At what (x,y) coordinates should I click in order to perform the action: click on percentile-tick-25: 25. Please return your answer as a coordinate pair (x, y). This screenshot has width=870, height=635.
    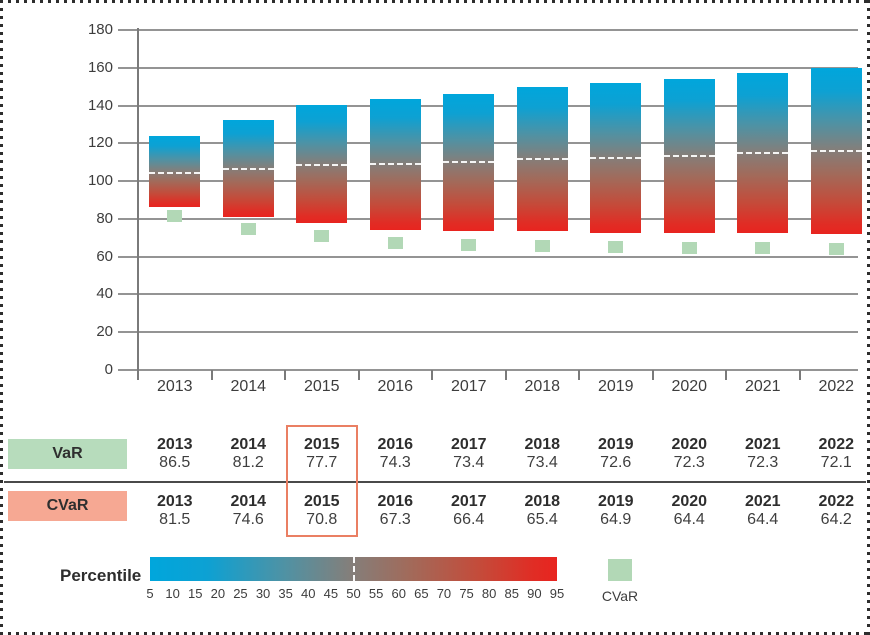
    Looking at the image, I should click on (240, 593).